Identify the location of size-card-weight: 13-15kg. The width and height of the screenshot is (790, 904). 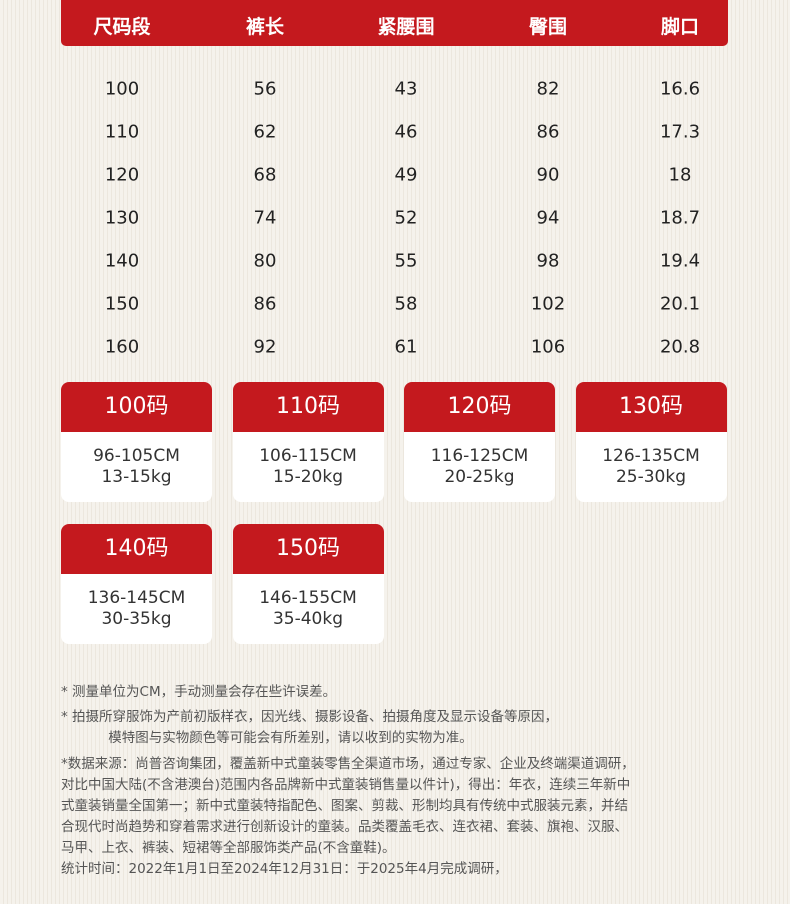
(136, 477).